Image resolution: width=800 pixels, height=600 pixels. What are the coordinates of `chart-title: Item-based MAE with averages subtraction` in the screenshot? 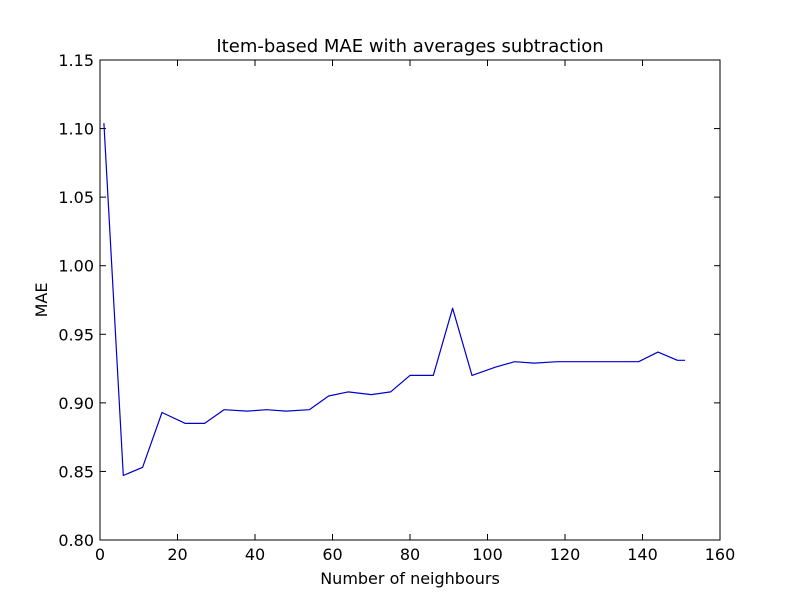 It's located at (409, 46).